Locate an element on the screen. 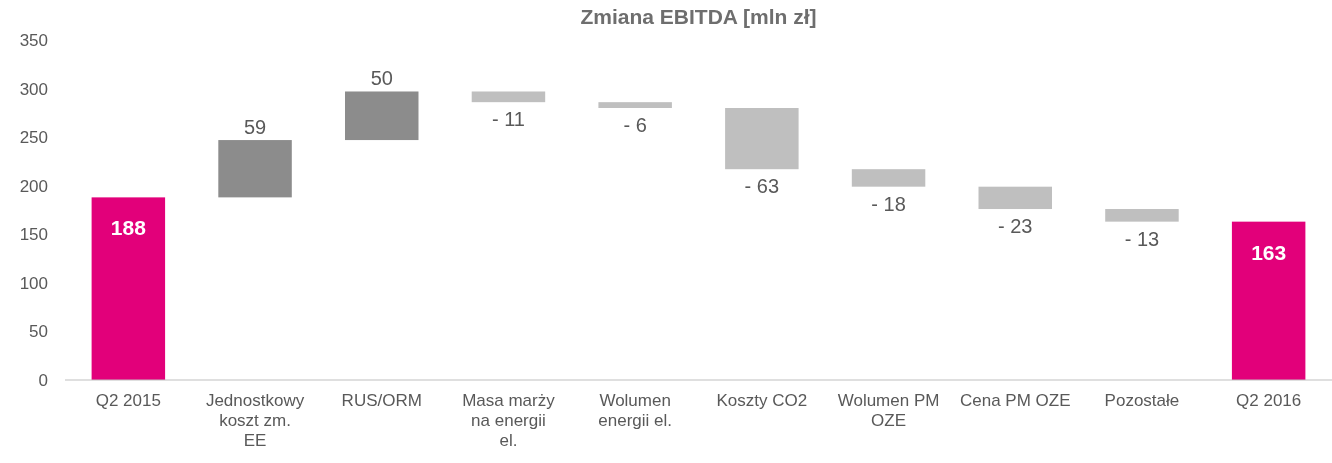 The image size is (1332, 463). data-label: - 18 is located at coordinates (888, 203).